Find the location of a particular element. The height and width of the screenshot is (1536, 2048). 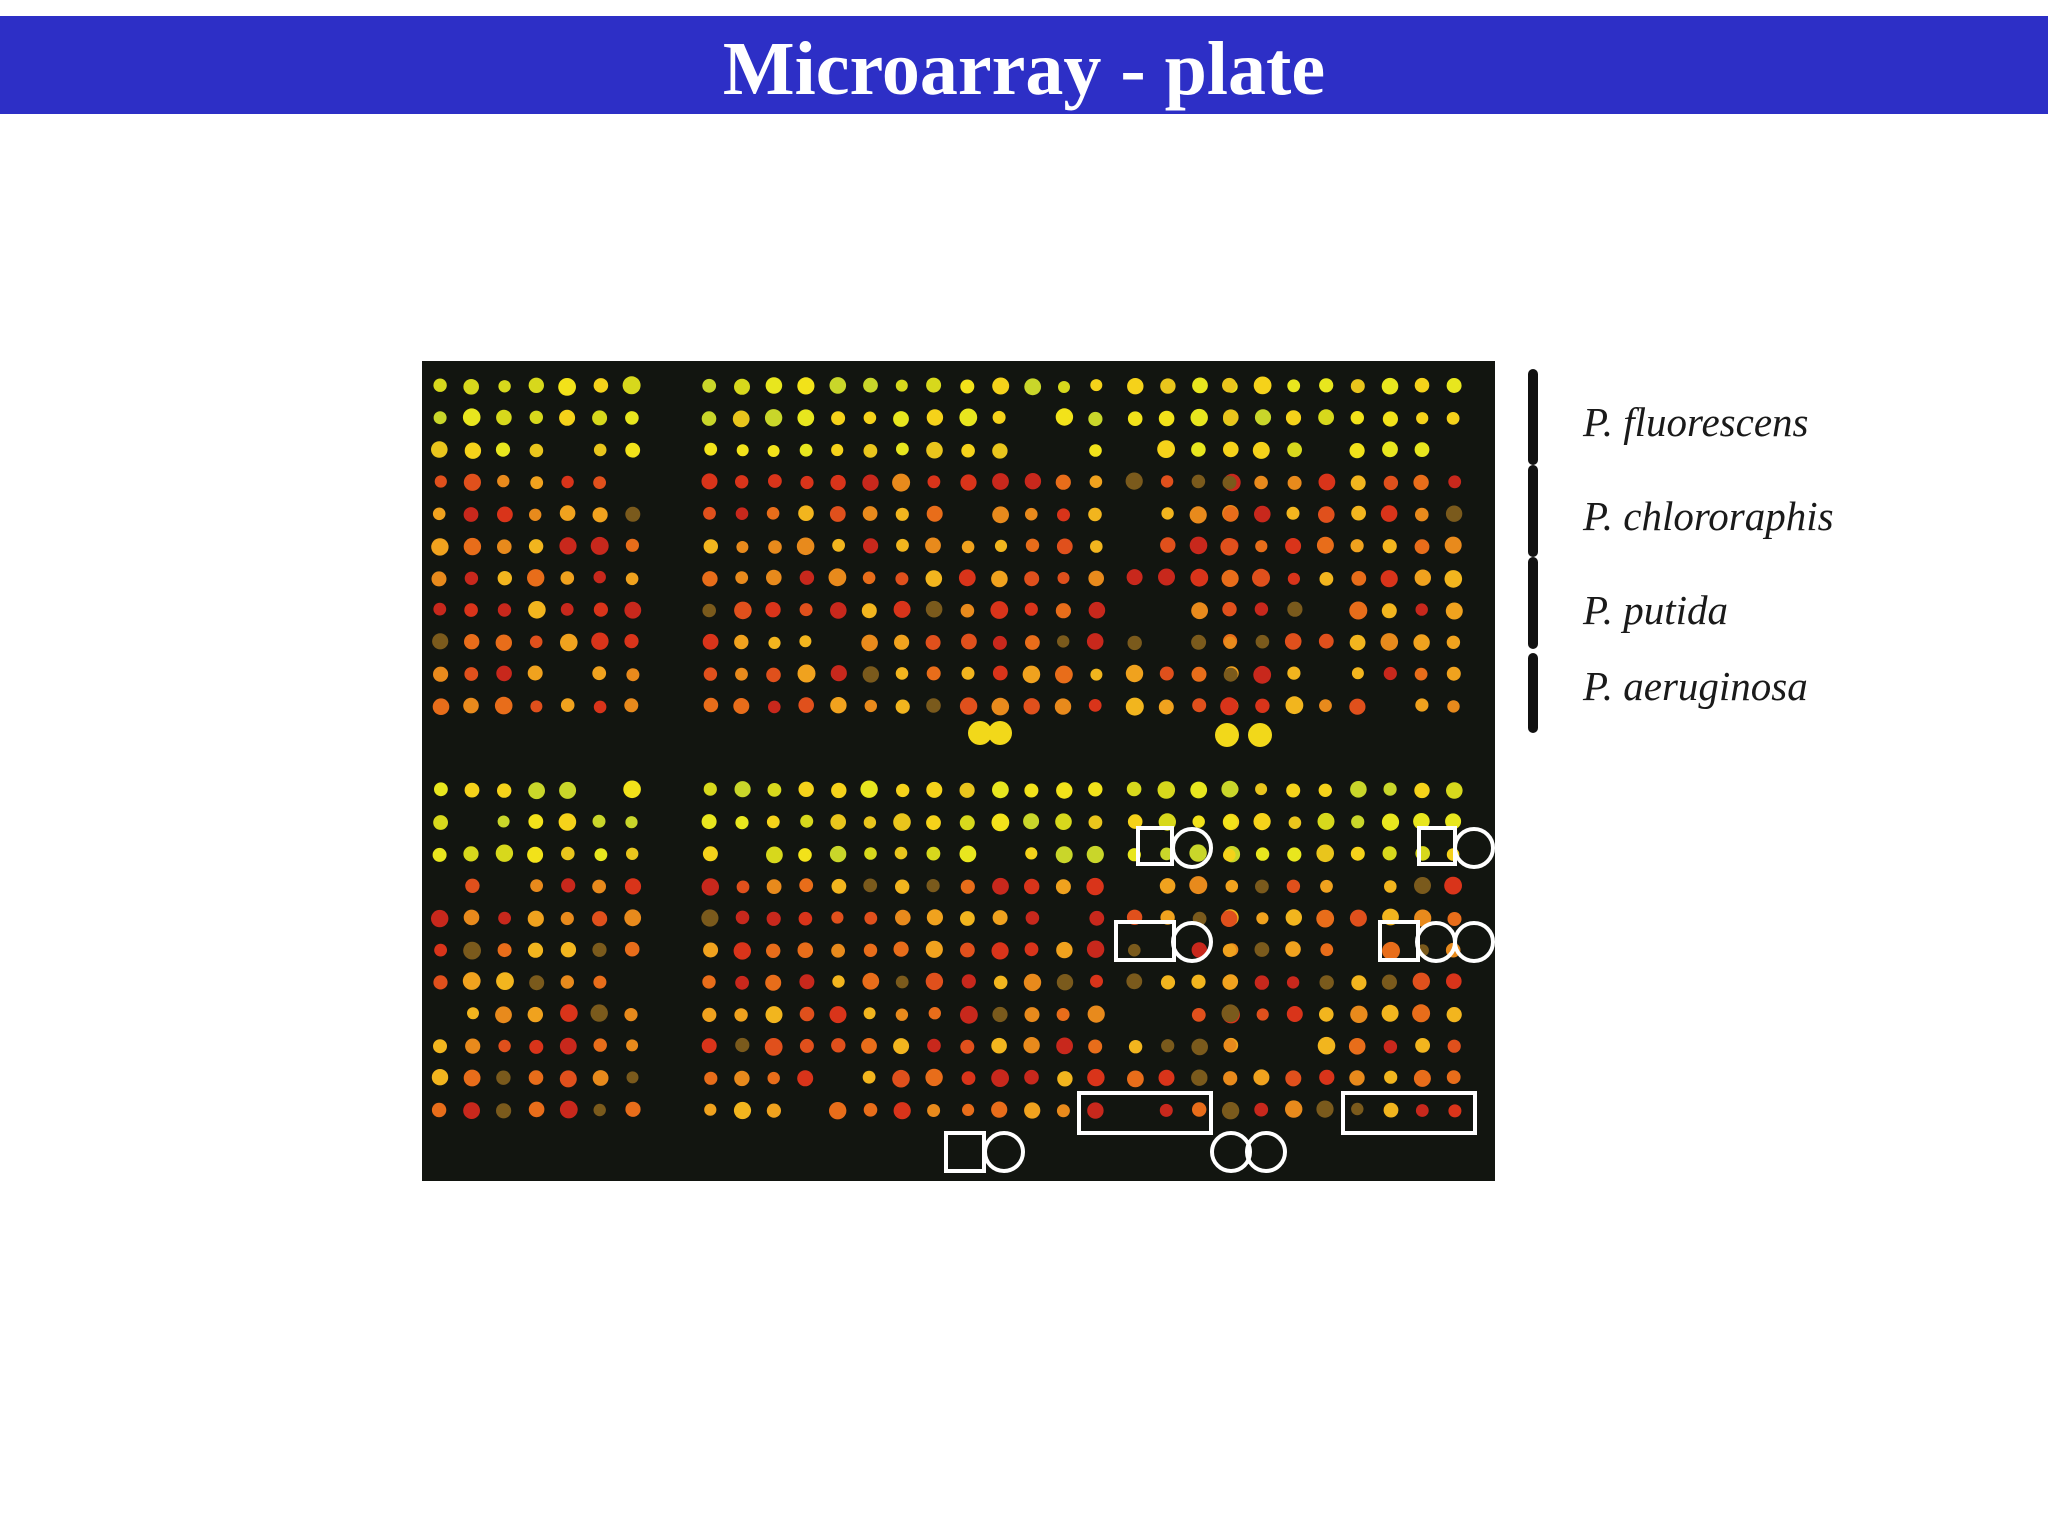

highlight-box is located at coordinates (1409, 1113).